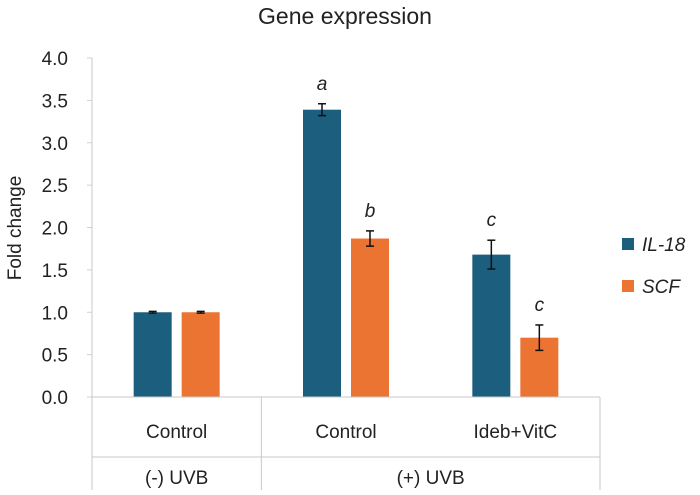 Image resolution: width=700 pixels, height=495 pixels. What do you see at coordinates (654, 266) in the screenshot?
I see `legend: IL-18 SCF` at bounding box center [654, 266].